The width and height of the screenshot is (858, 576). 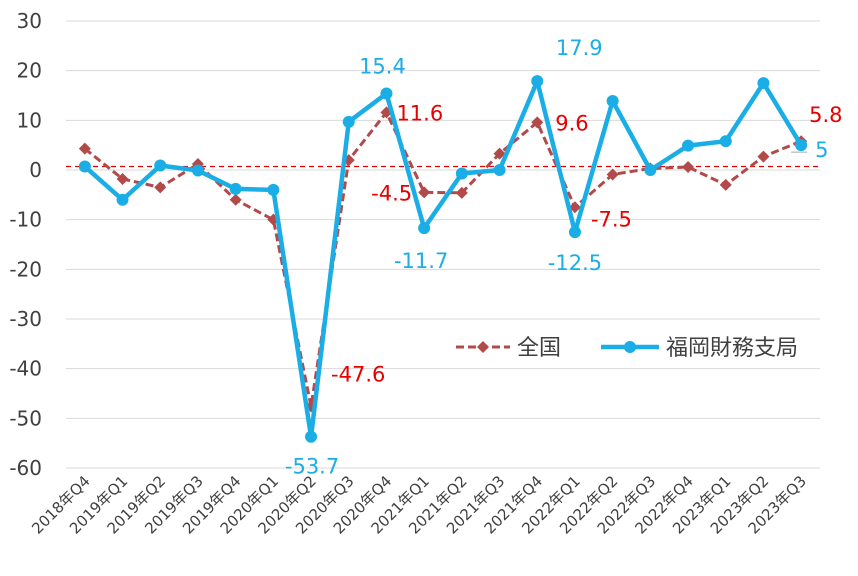 I want to click on data-label: -11.7, so click(x=421, y=261).